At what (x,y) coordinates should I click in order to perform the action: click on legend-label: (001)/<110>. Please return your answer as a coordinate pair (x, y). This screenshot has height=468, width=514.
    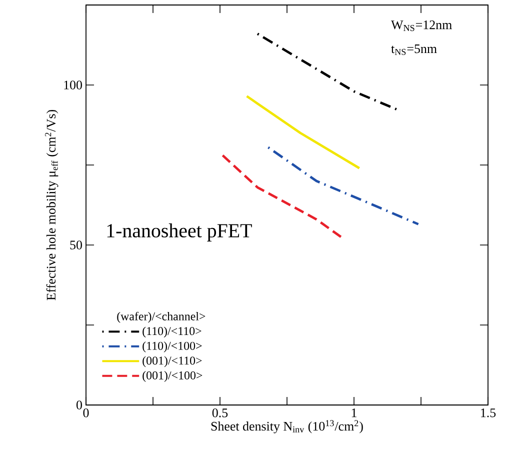
    Looking at the image, I should click on (172, 362).